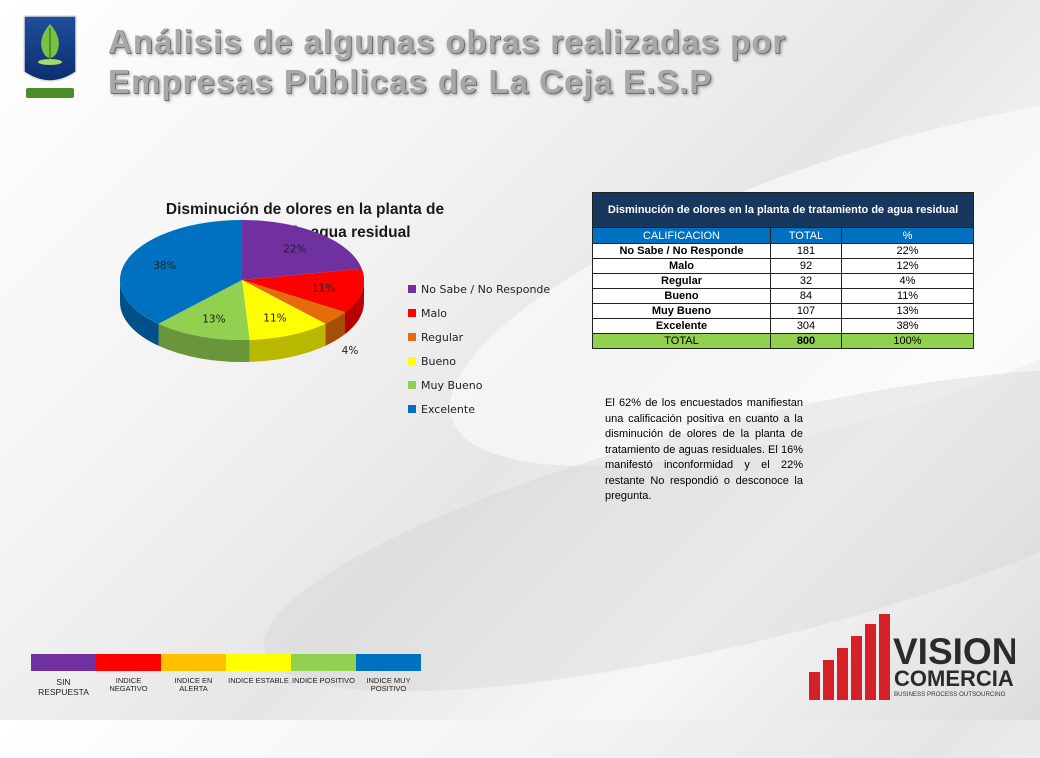 This screenshot has width=1040, height=758. What do you see at coordinates (806, 326) in the screenshot?
I see `table-cell-total: 304` at bounding box center [806, 326].